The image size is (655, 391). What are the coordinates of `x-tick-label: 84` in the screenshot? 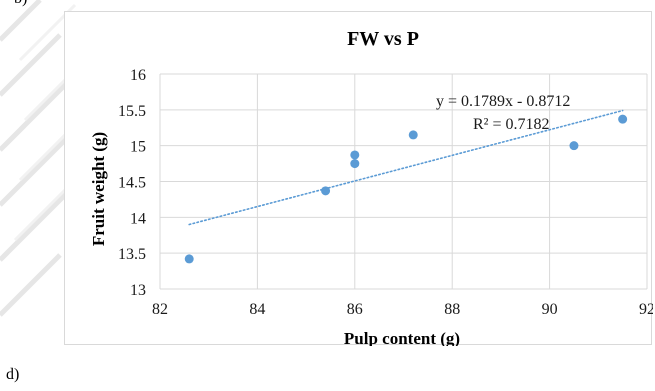 It's located at (257, 309).